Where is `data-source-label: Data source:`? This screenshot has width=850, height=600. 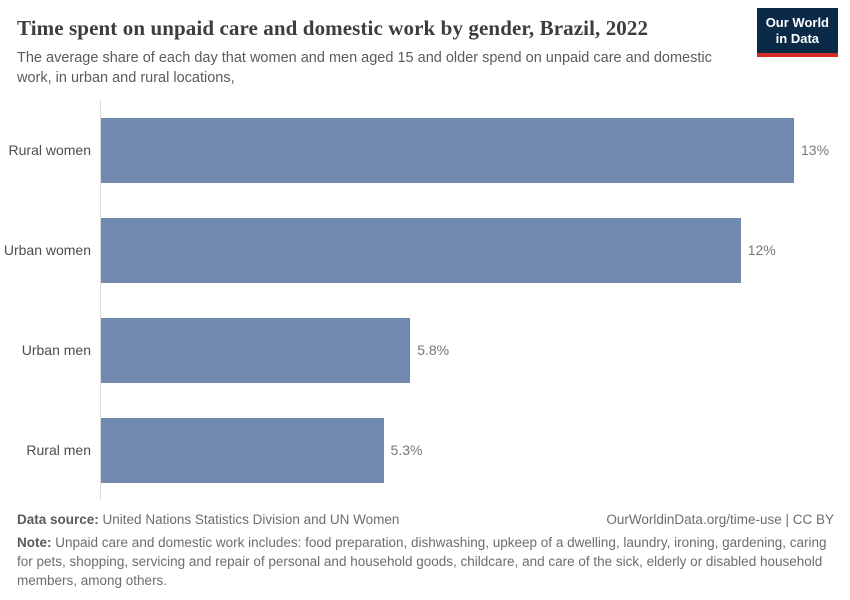 data-source-label: Data source: is located at coordinates (58, 520).